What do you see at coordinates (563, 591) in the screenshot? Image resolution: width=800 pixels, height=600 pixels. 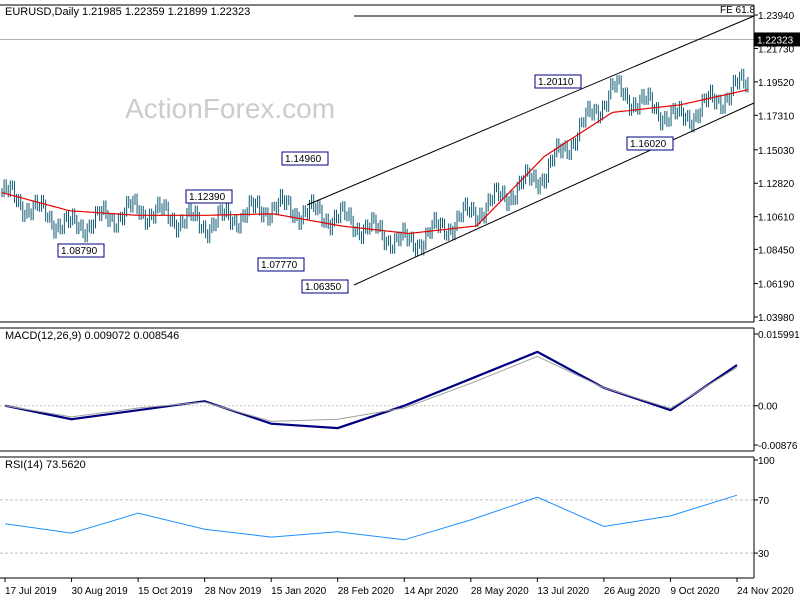 I see `x-tick-label: 13 Jul 2020` at bounding box center [563, 591].